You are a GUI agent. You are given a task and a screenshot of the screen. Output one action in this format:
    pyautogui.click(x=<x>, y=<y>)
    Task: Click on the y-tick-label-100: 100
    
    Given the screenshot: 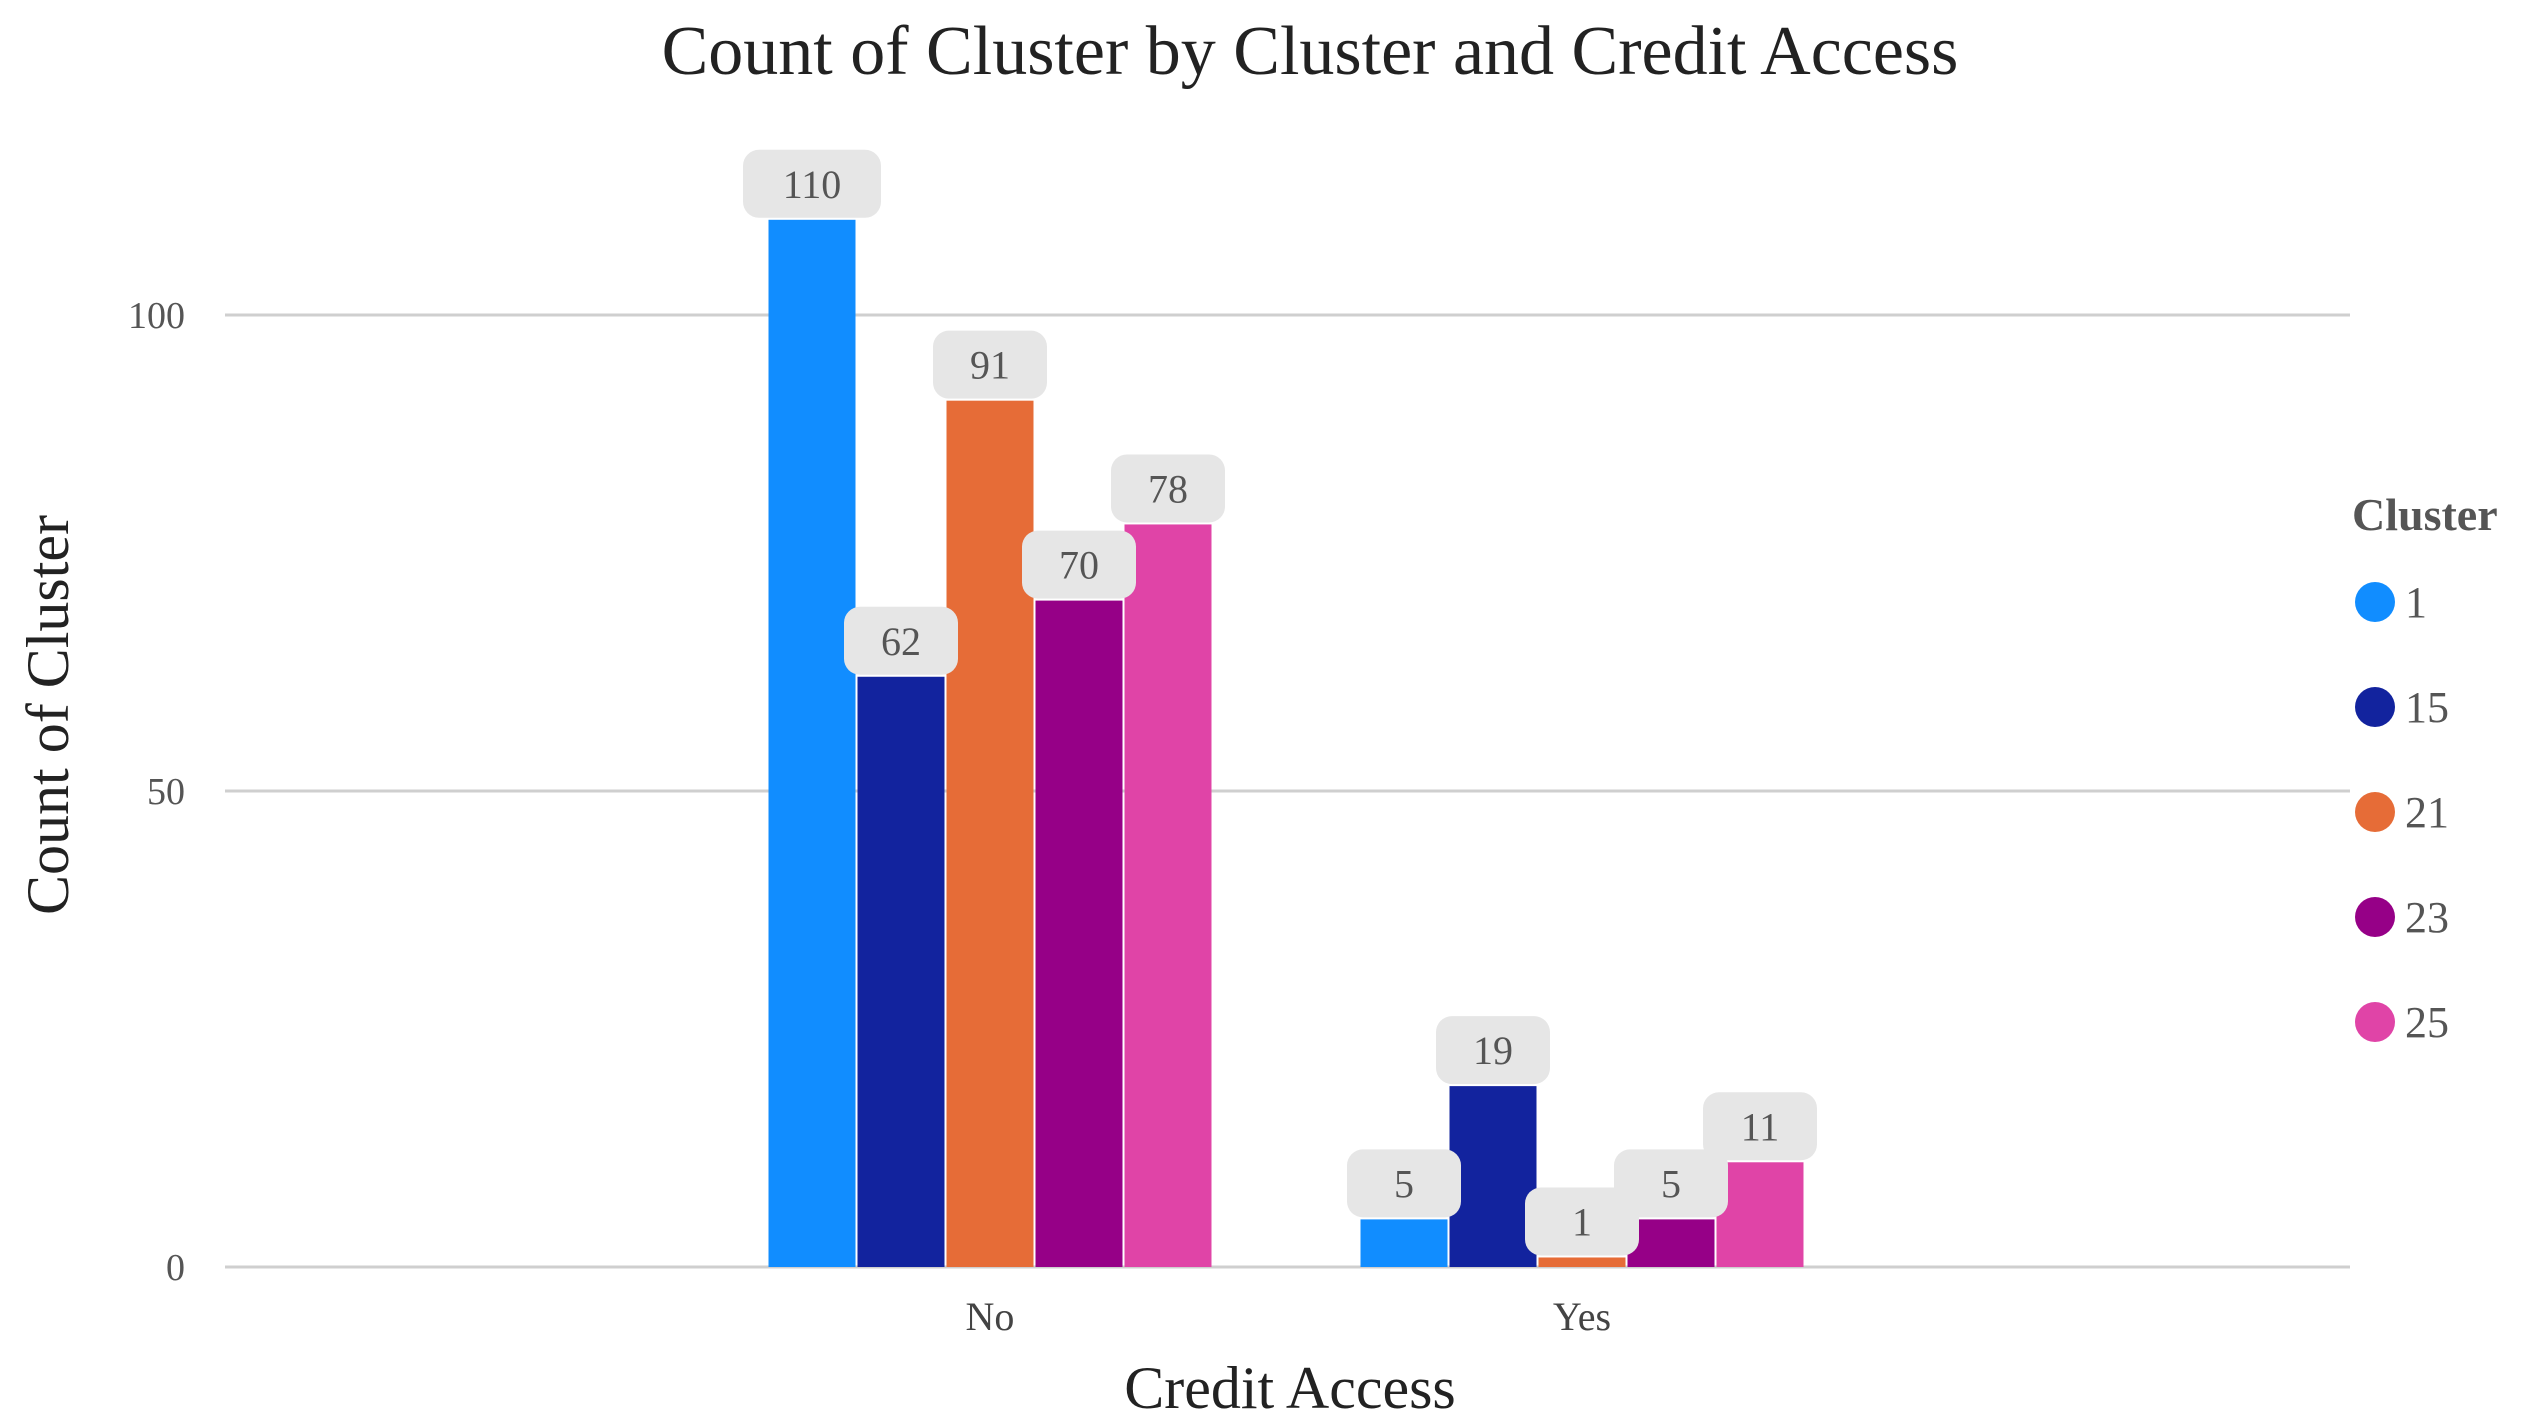 What is the action you would take?
    pyautogui.click(x=156, y=316)
    